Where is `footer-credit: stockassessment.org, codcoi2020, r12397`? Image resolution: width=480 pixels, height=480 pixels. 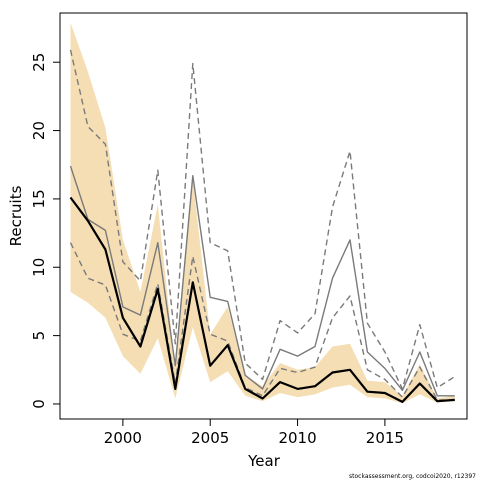
footer-credit: stockassessment.org, codcoi2020, r12397 is located at coordinates (412, 476).